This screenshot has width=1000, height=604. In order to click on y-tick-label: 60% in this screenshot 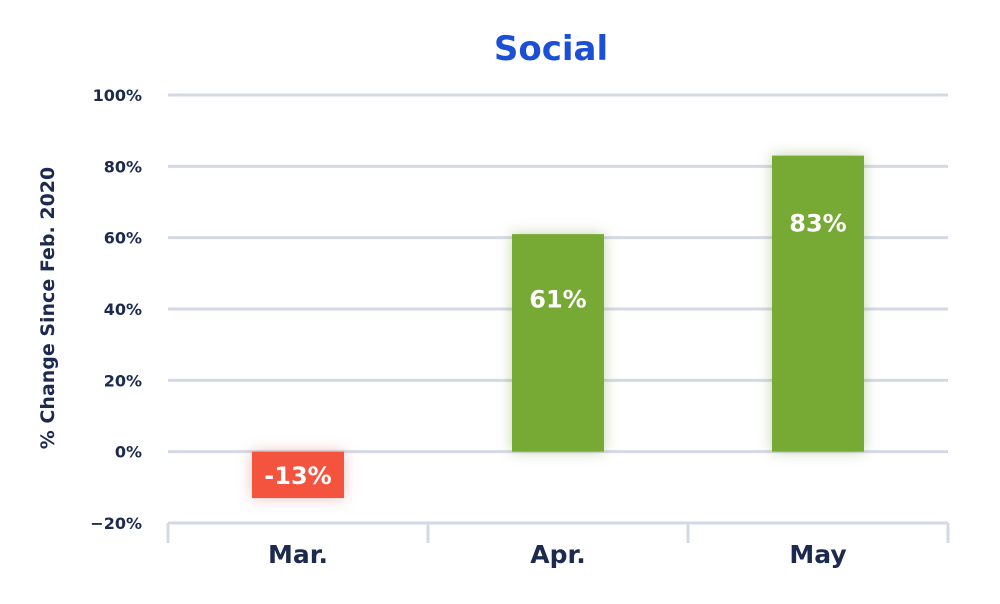, I will do `click(123, 238)`.